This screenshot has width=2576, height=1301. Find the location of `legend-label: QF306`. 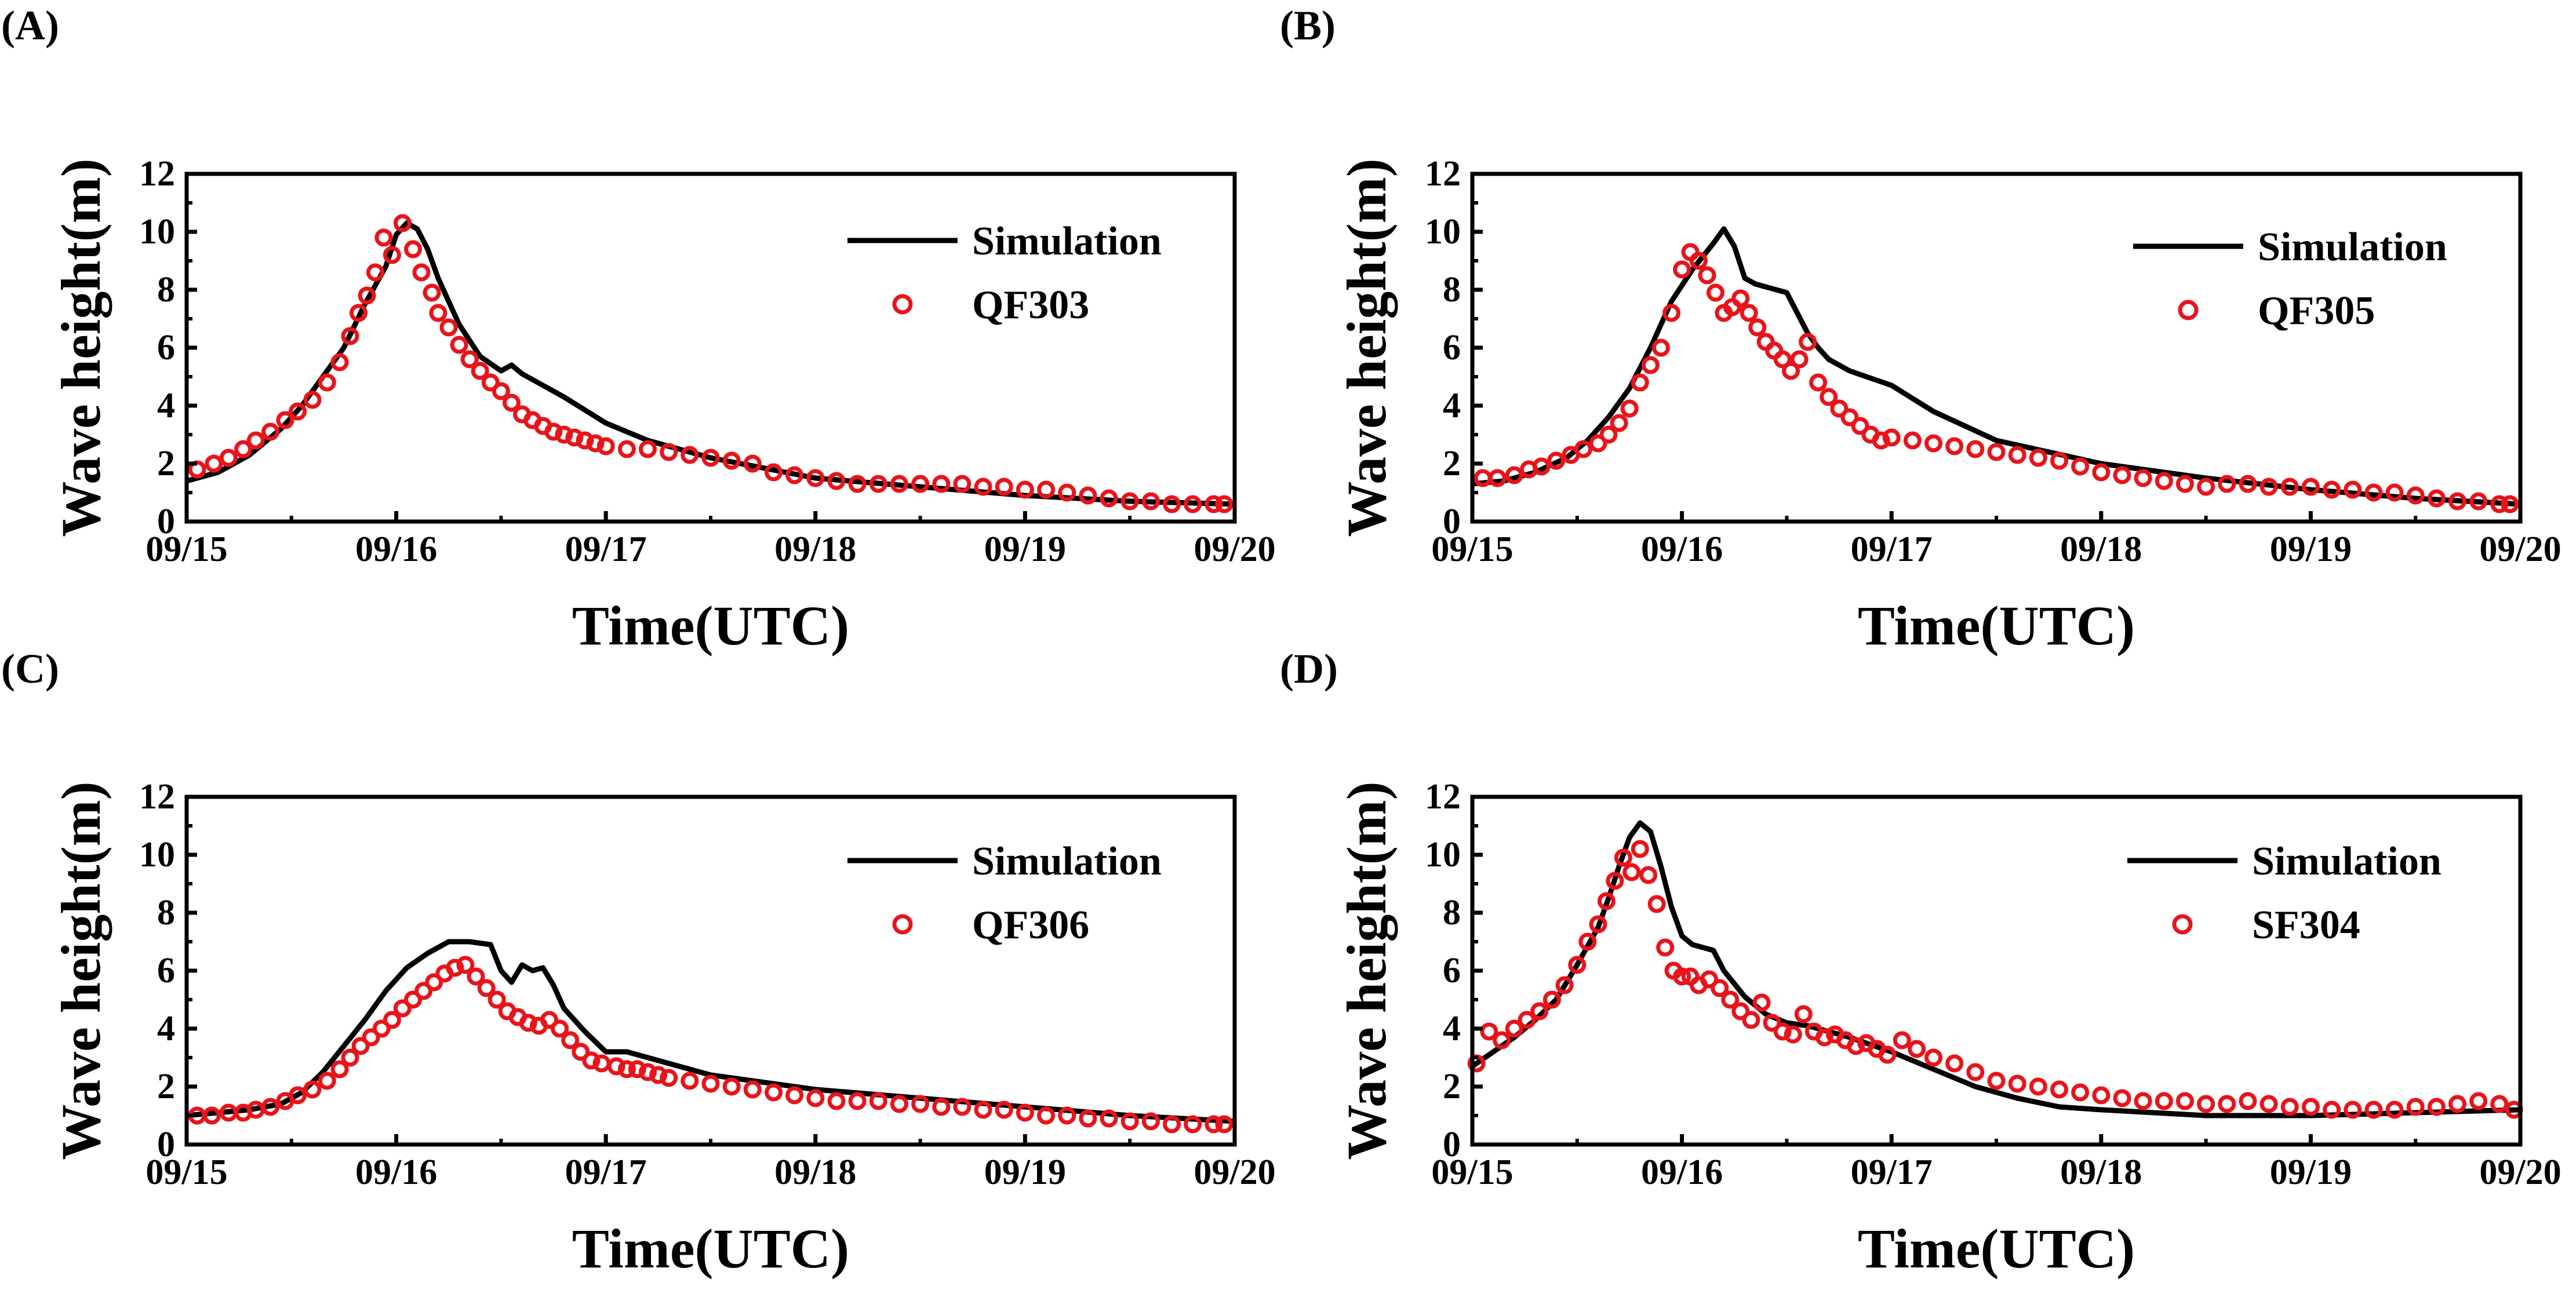

legend-label: QF306 is located at coordinates (1030, 925).